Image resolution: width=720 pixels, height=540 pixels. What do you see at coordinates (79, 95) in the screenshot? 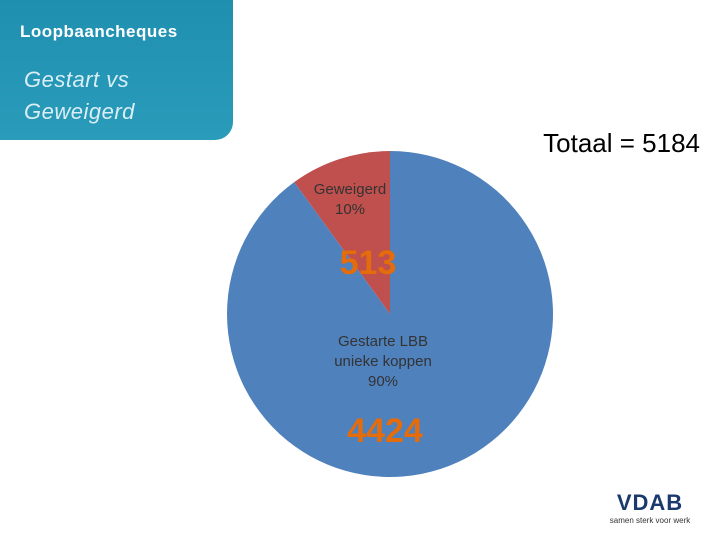
I see `header-subtitle: Gestart vs Geweigerd` at bounding box center [79, 95].